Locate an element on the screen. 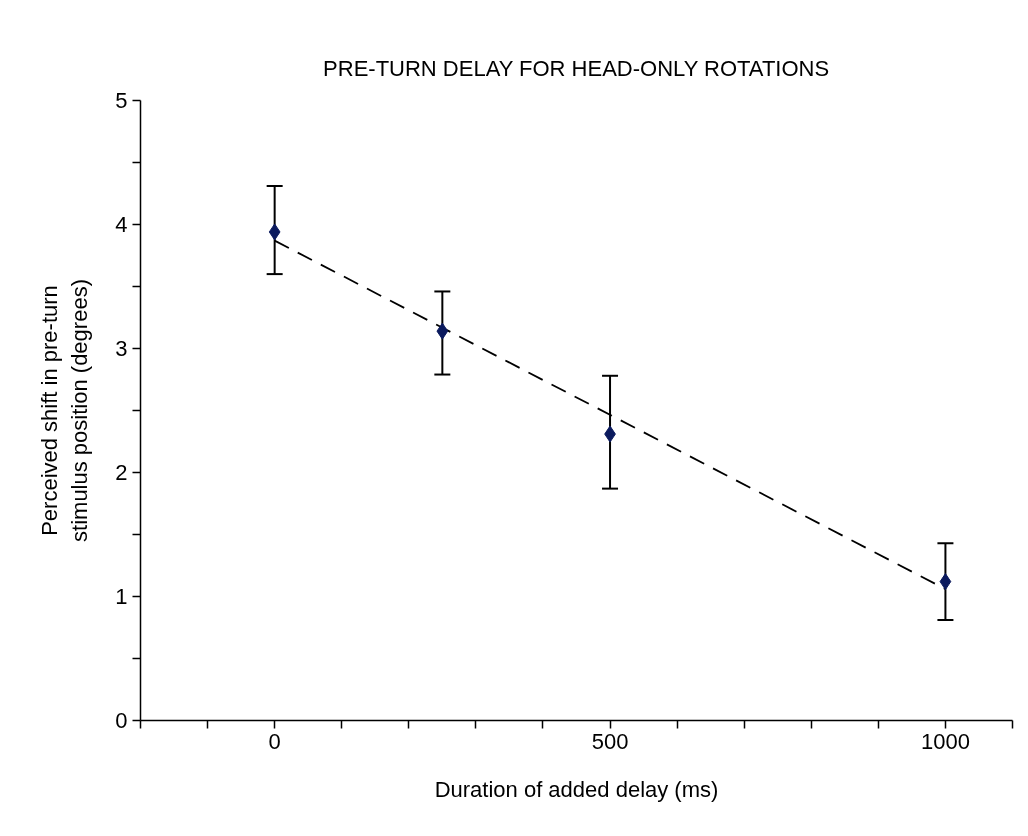 Image resolution: width=1028 pixels, height=836 pixels. x-tick-label: 500 is located at coordinates (610, 741).